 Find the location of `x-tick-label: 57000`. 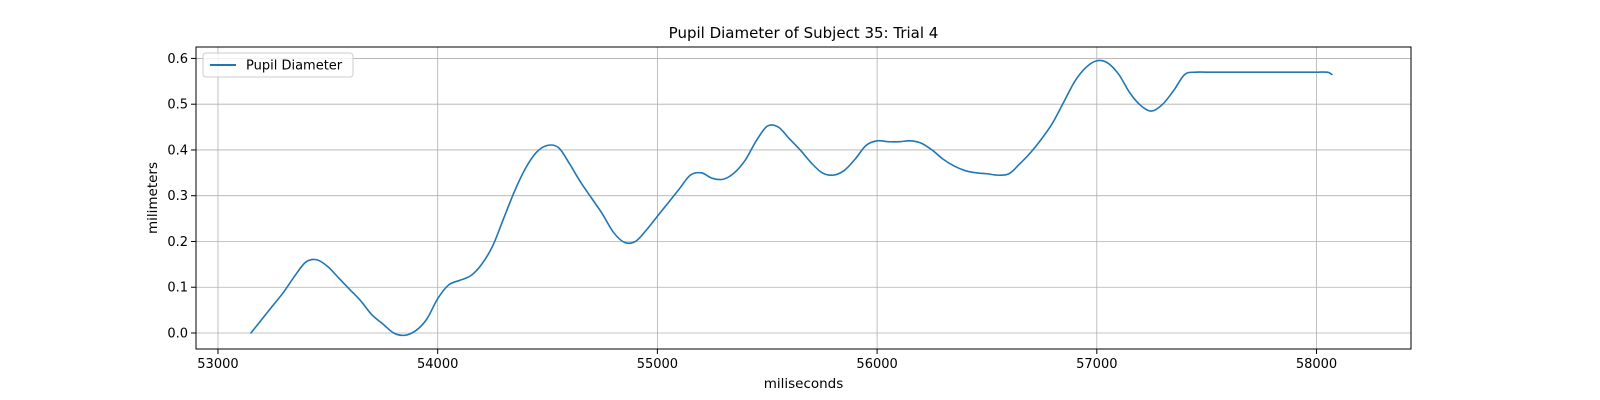

x-tick-label: 57000 is located at coordinates (1096, 364).